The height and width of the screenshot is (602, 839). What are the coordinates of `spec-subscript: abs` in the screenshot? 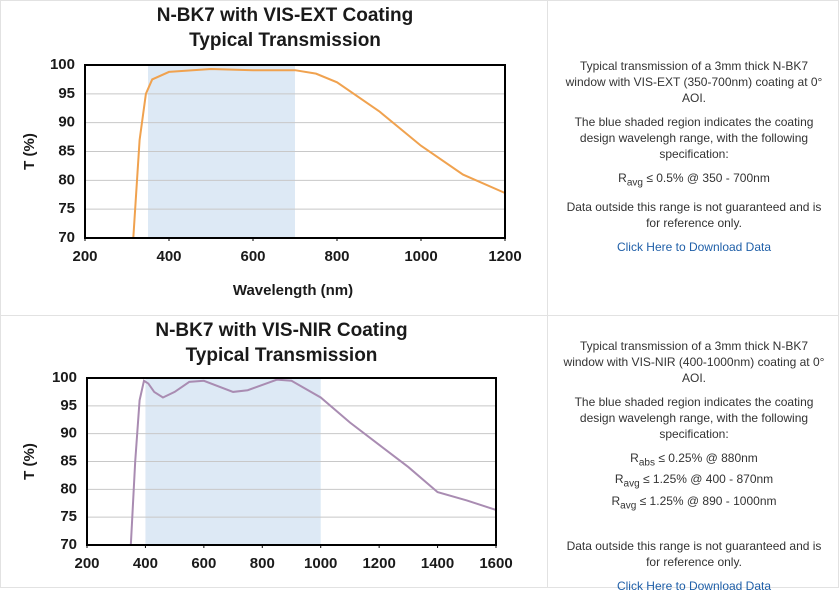 It's located at (646, 463).